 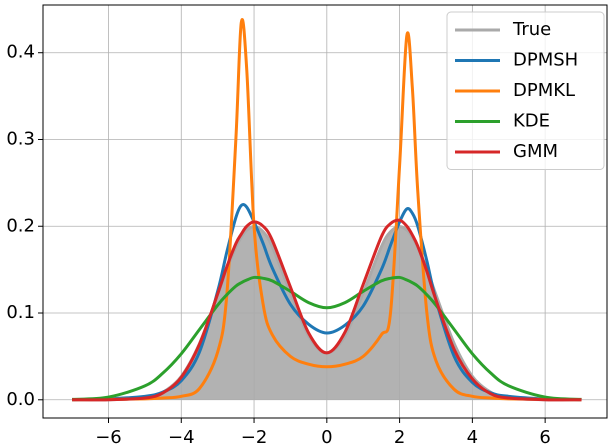 What do you see at coordinates (399, 437) in the screenshot?
I see `x-tick-label: 2` at bounding box center [399, 437].